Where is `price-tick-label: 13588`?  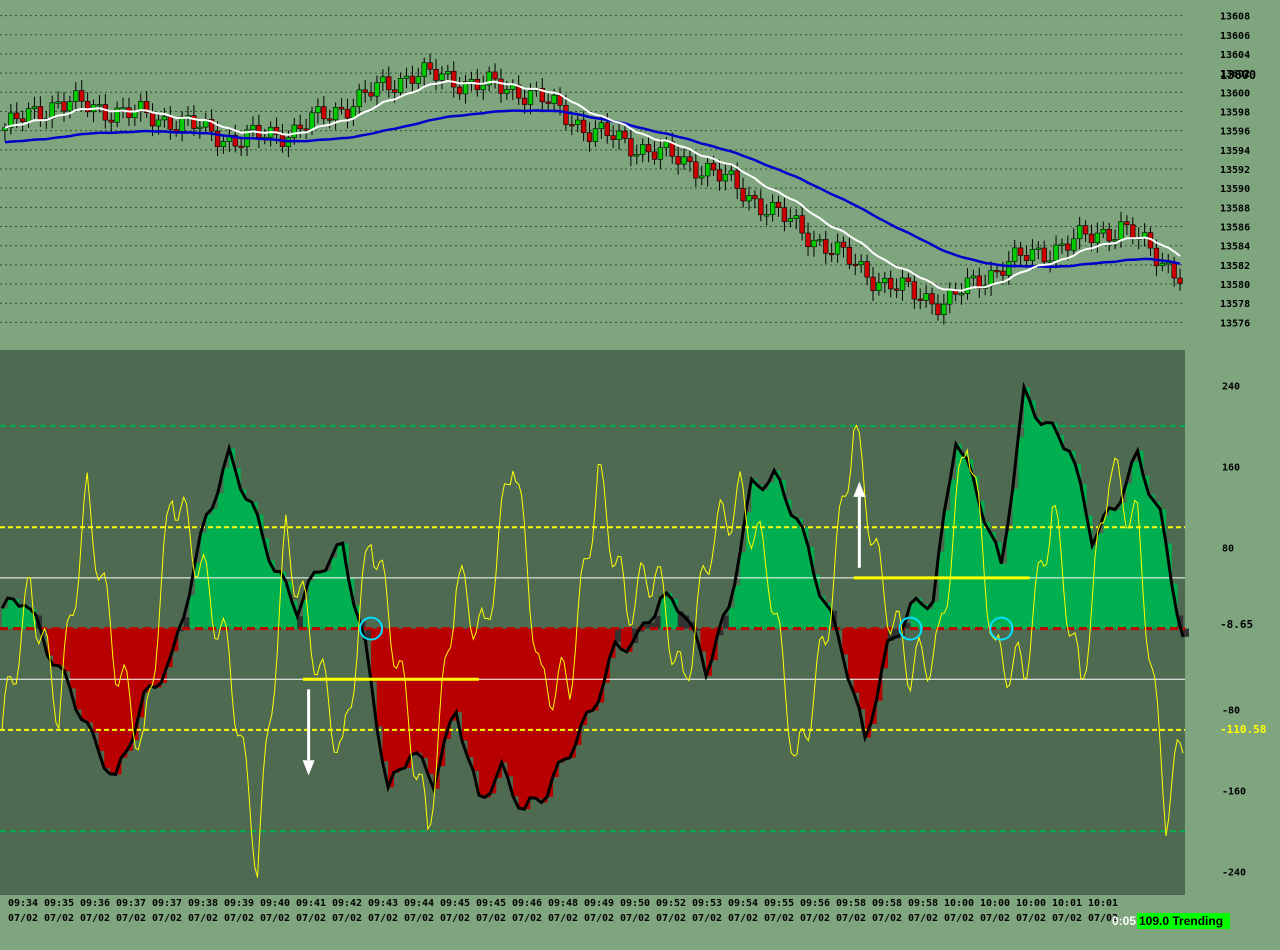 price-tick-label: 13588 is located at coordinates (1235, 208).